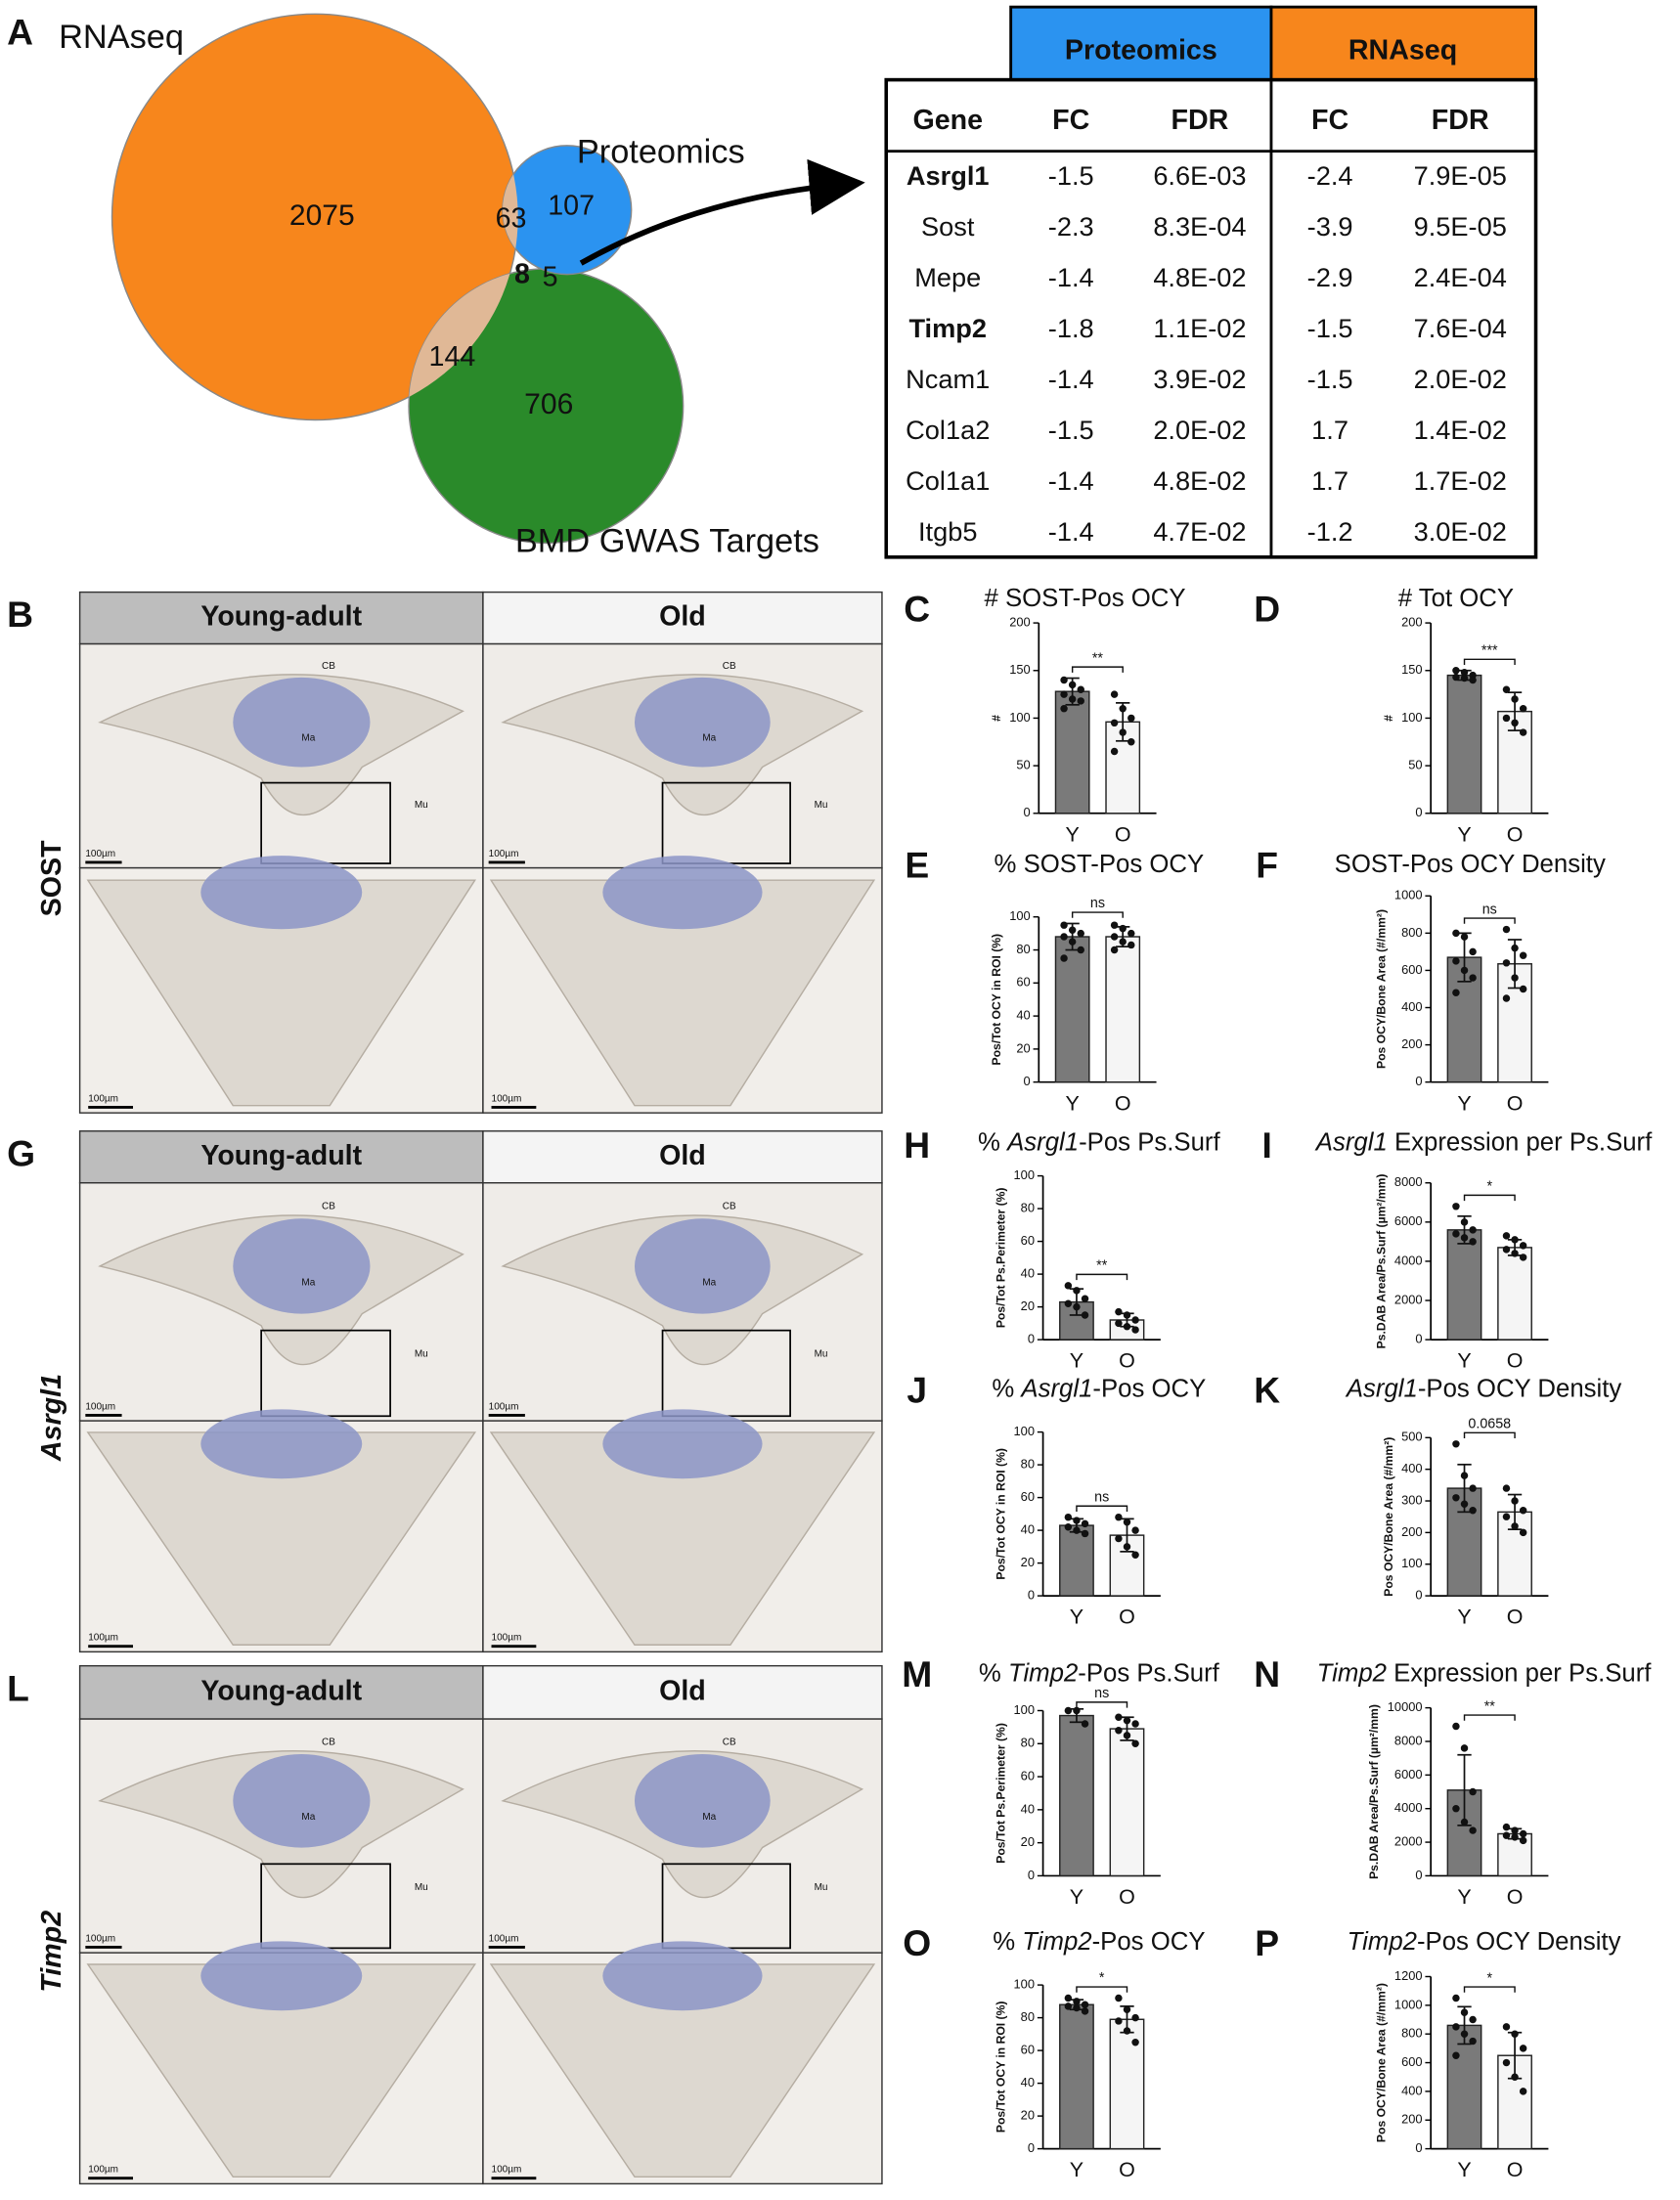  What do you see at coordinates (1023, 1047) in the screenshot?
I see `y-tick-label: 20` at bounding box center [1023, 1047].